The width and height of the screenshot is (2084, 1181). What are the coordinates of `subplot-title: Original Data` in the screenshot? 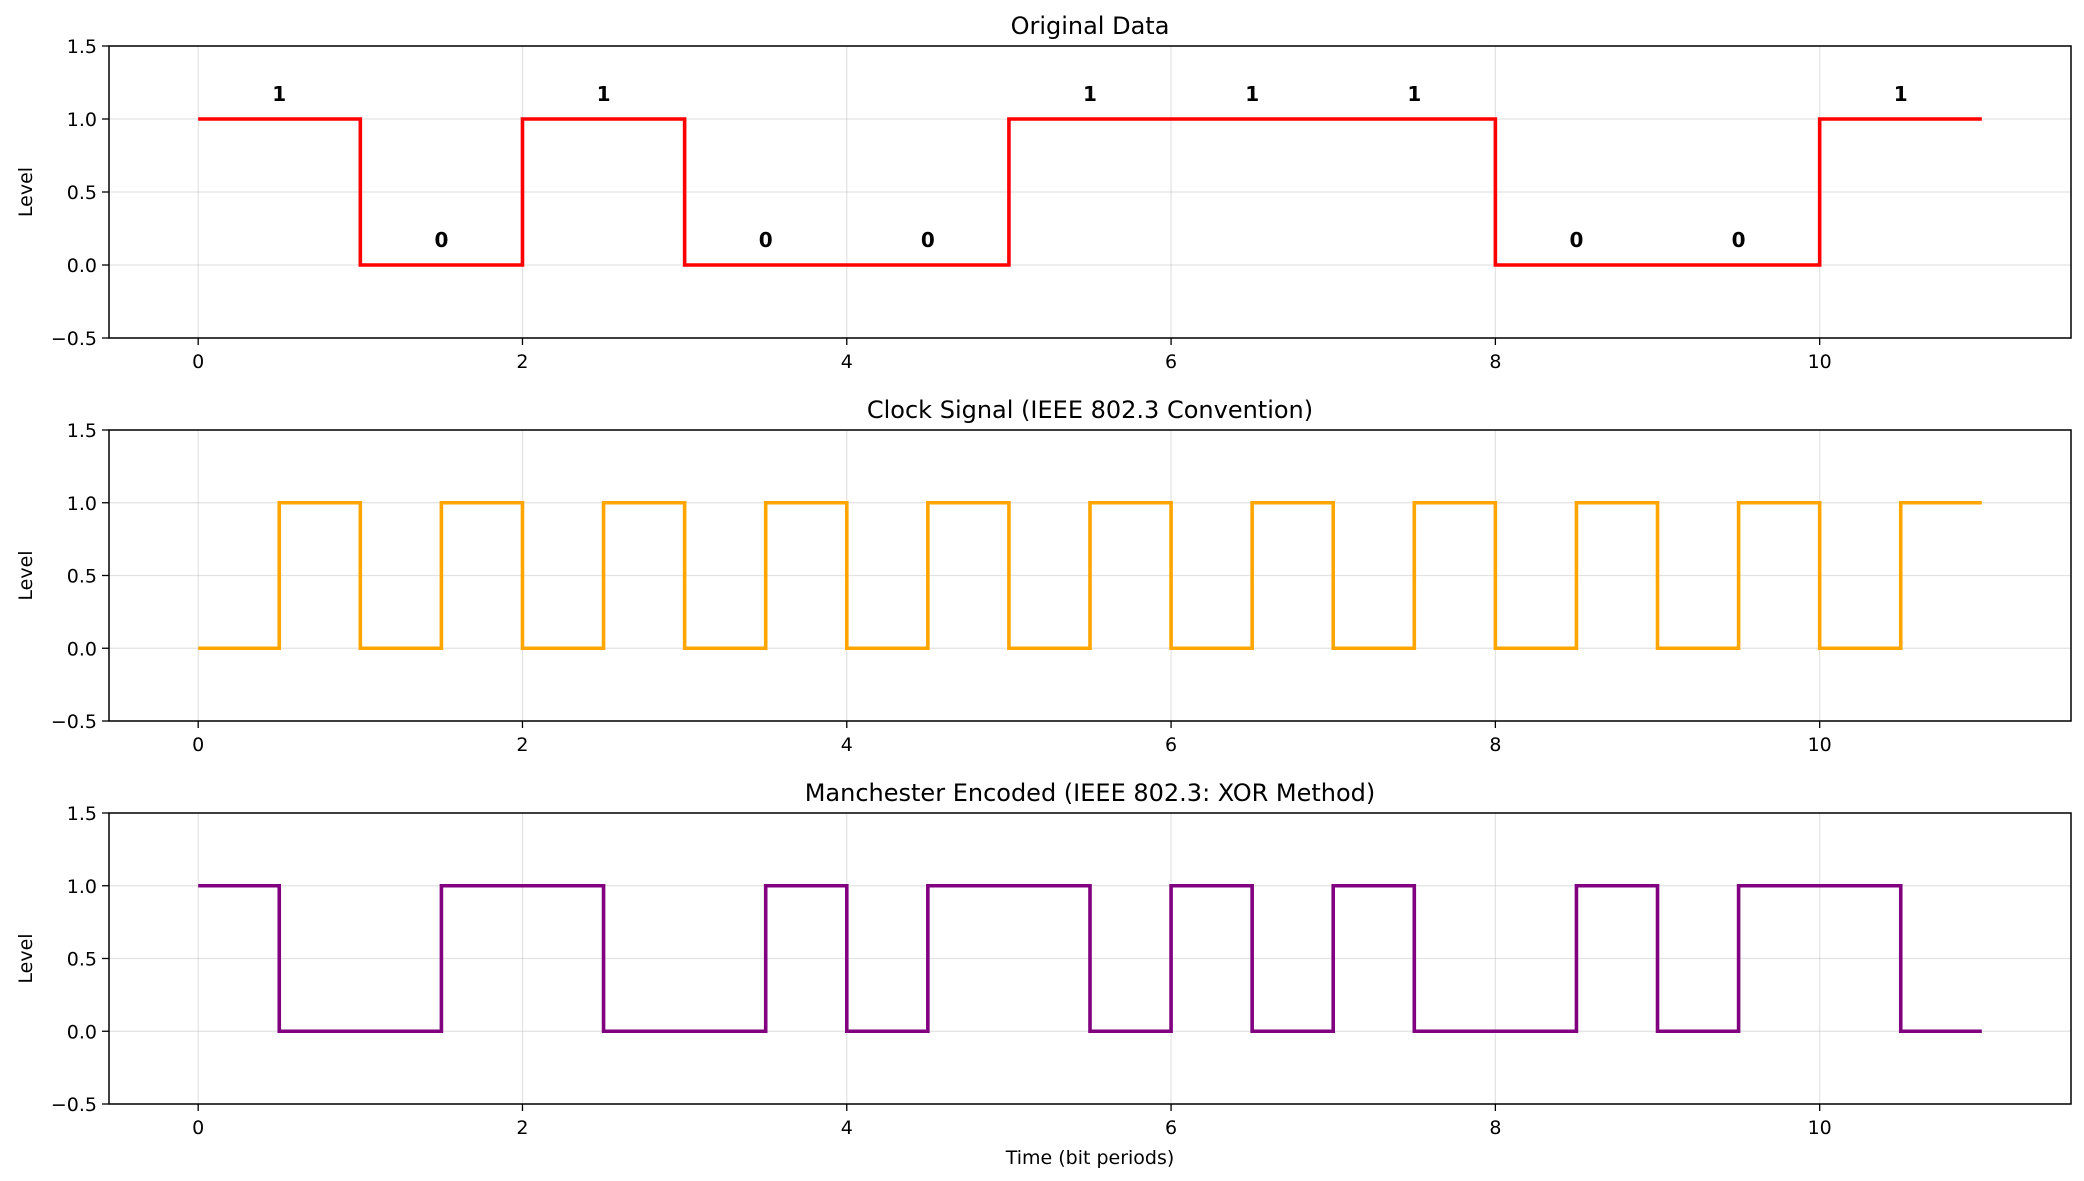 It's located at (1090, 26).